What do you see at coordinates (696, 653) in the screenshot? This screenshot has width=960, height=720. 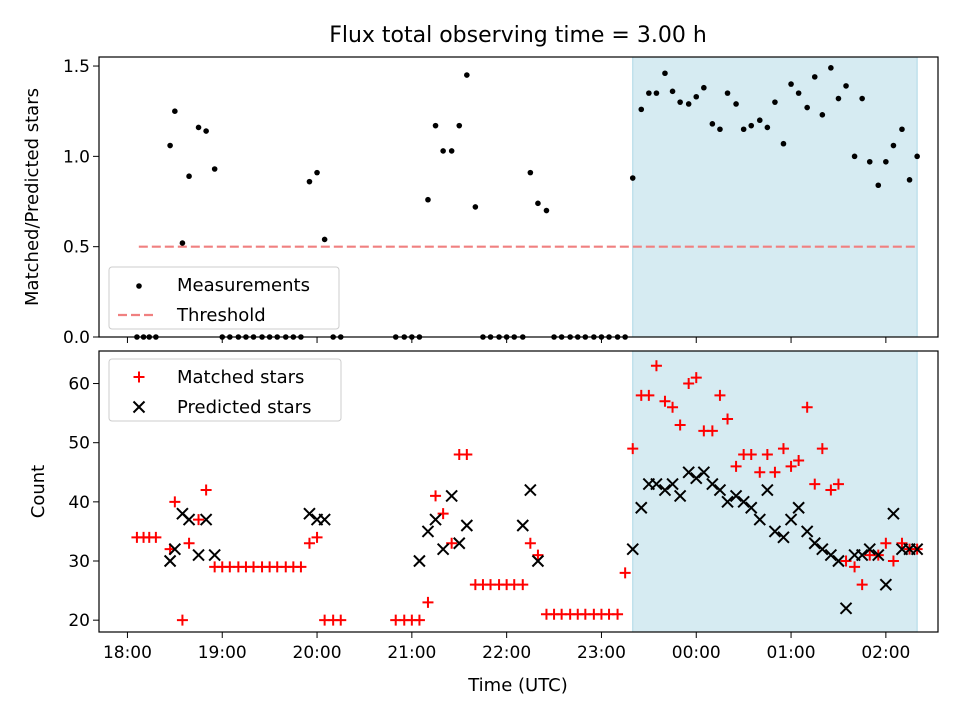 I see `x-tick-label: 00:00` at bounding box center [696, 653].